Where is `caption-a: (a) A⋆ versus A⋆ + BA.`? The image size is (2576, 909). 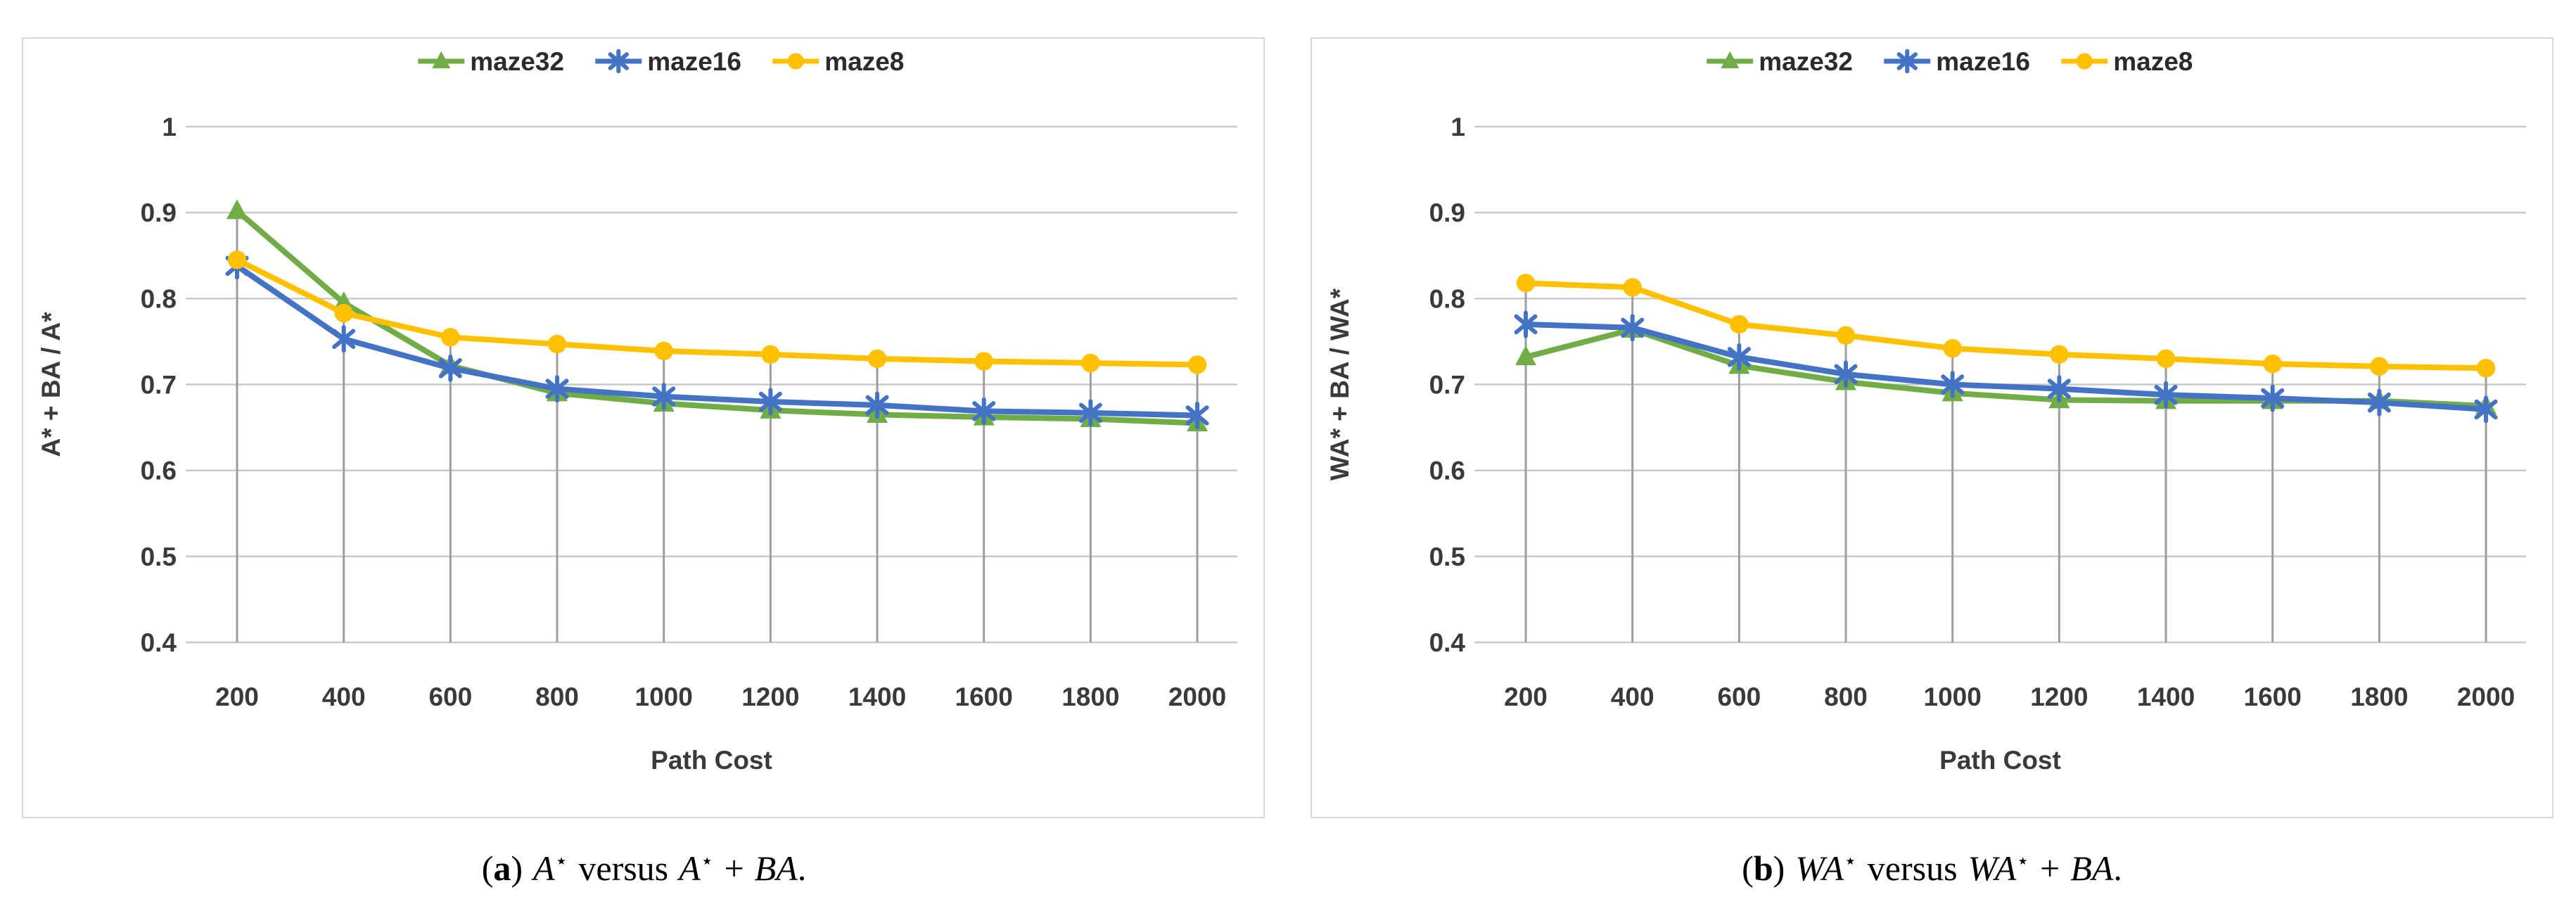
caption-a: (a) A⋆ versus A⋆ + BA. is located at coordinates (644, 868).